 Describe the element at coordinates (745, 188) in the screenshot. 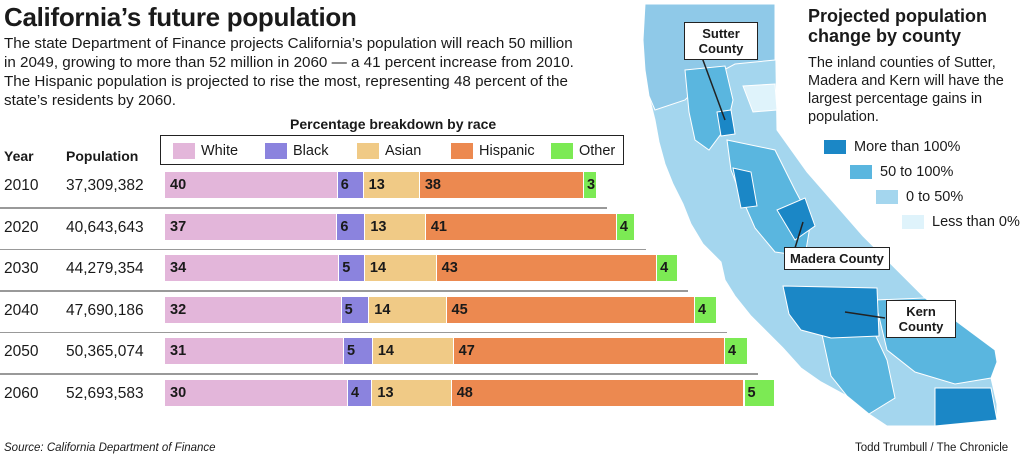

I see `region-mid-valley-county` at that location.